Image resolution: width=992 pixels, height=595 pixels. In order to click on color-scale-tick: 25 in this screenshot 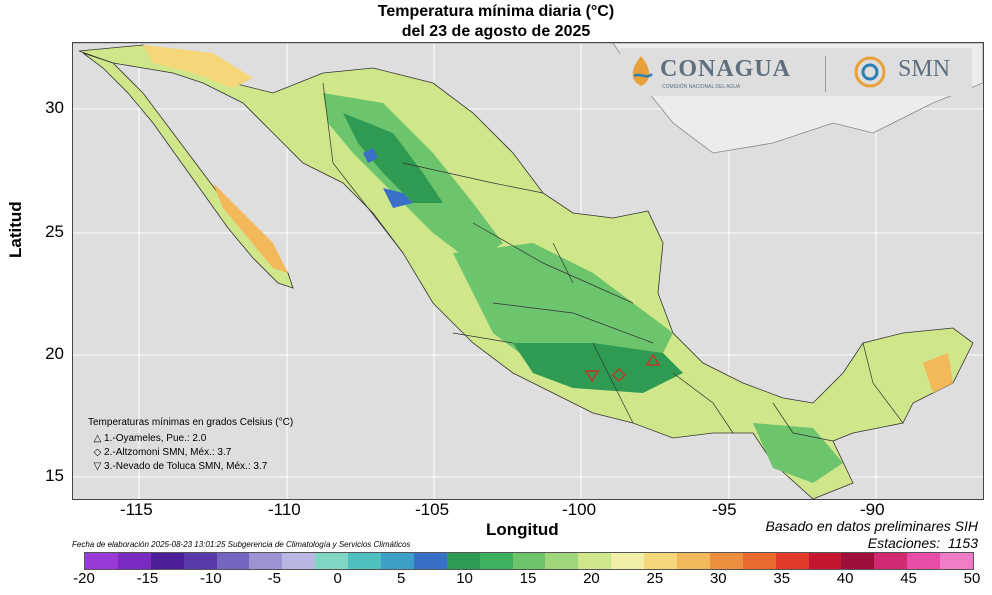, I will do `click(655, 578)`.